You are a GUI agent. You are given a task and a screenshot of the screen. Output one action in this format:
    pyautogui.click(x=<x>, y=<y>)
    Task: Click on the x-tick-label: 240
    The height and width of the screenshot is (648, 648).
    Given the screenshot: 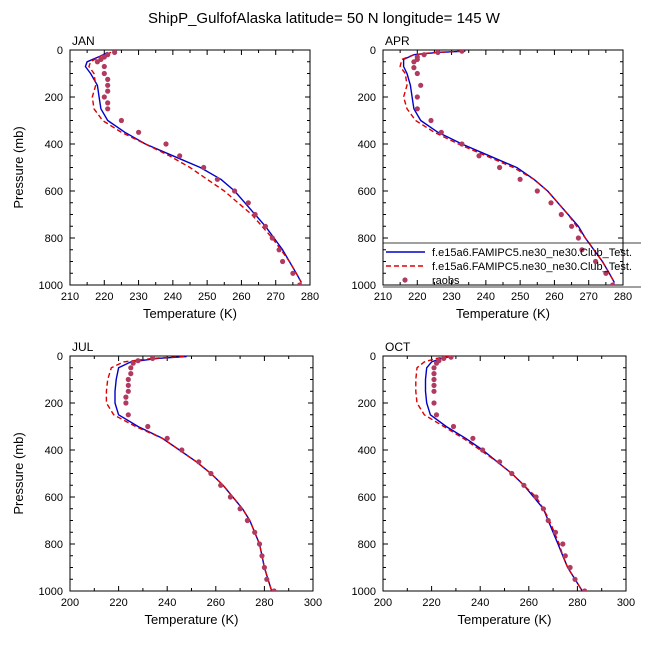 What is the action you would take?
    pyautogui.click(x=480, y=603)
    